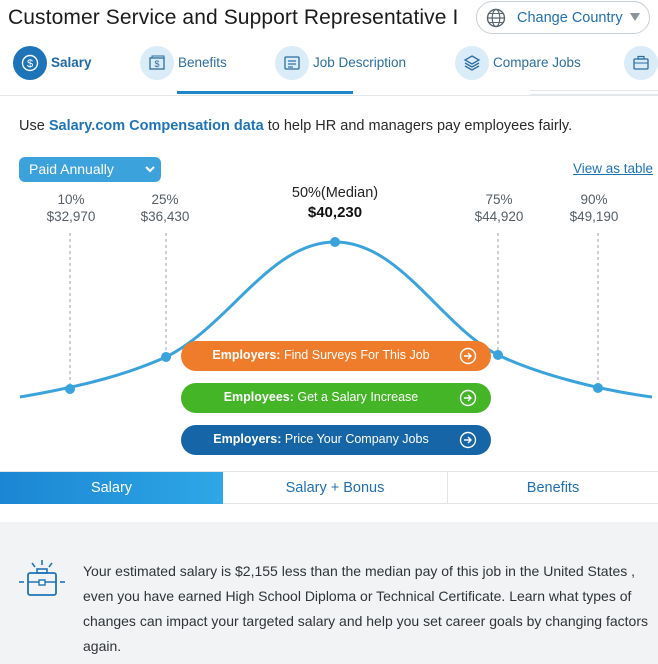  Describe the element at coordinates (42, 578) in the screenshot. I see `briefcase-alert-icon` at that location.